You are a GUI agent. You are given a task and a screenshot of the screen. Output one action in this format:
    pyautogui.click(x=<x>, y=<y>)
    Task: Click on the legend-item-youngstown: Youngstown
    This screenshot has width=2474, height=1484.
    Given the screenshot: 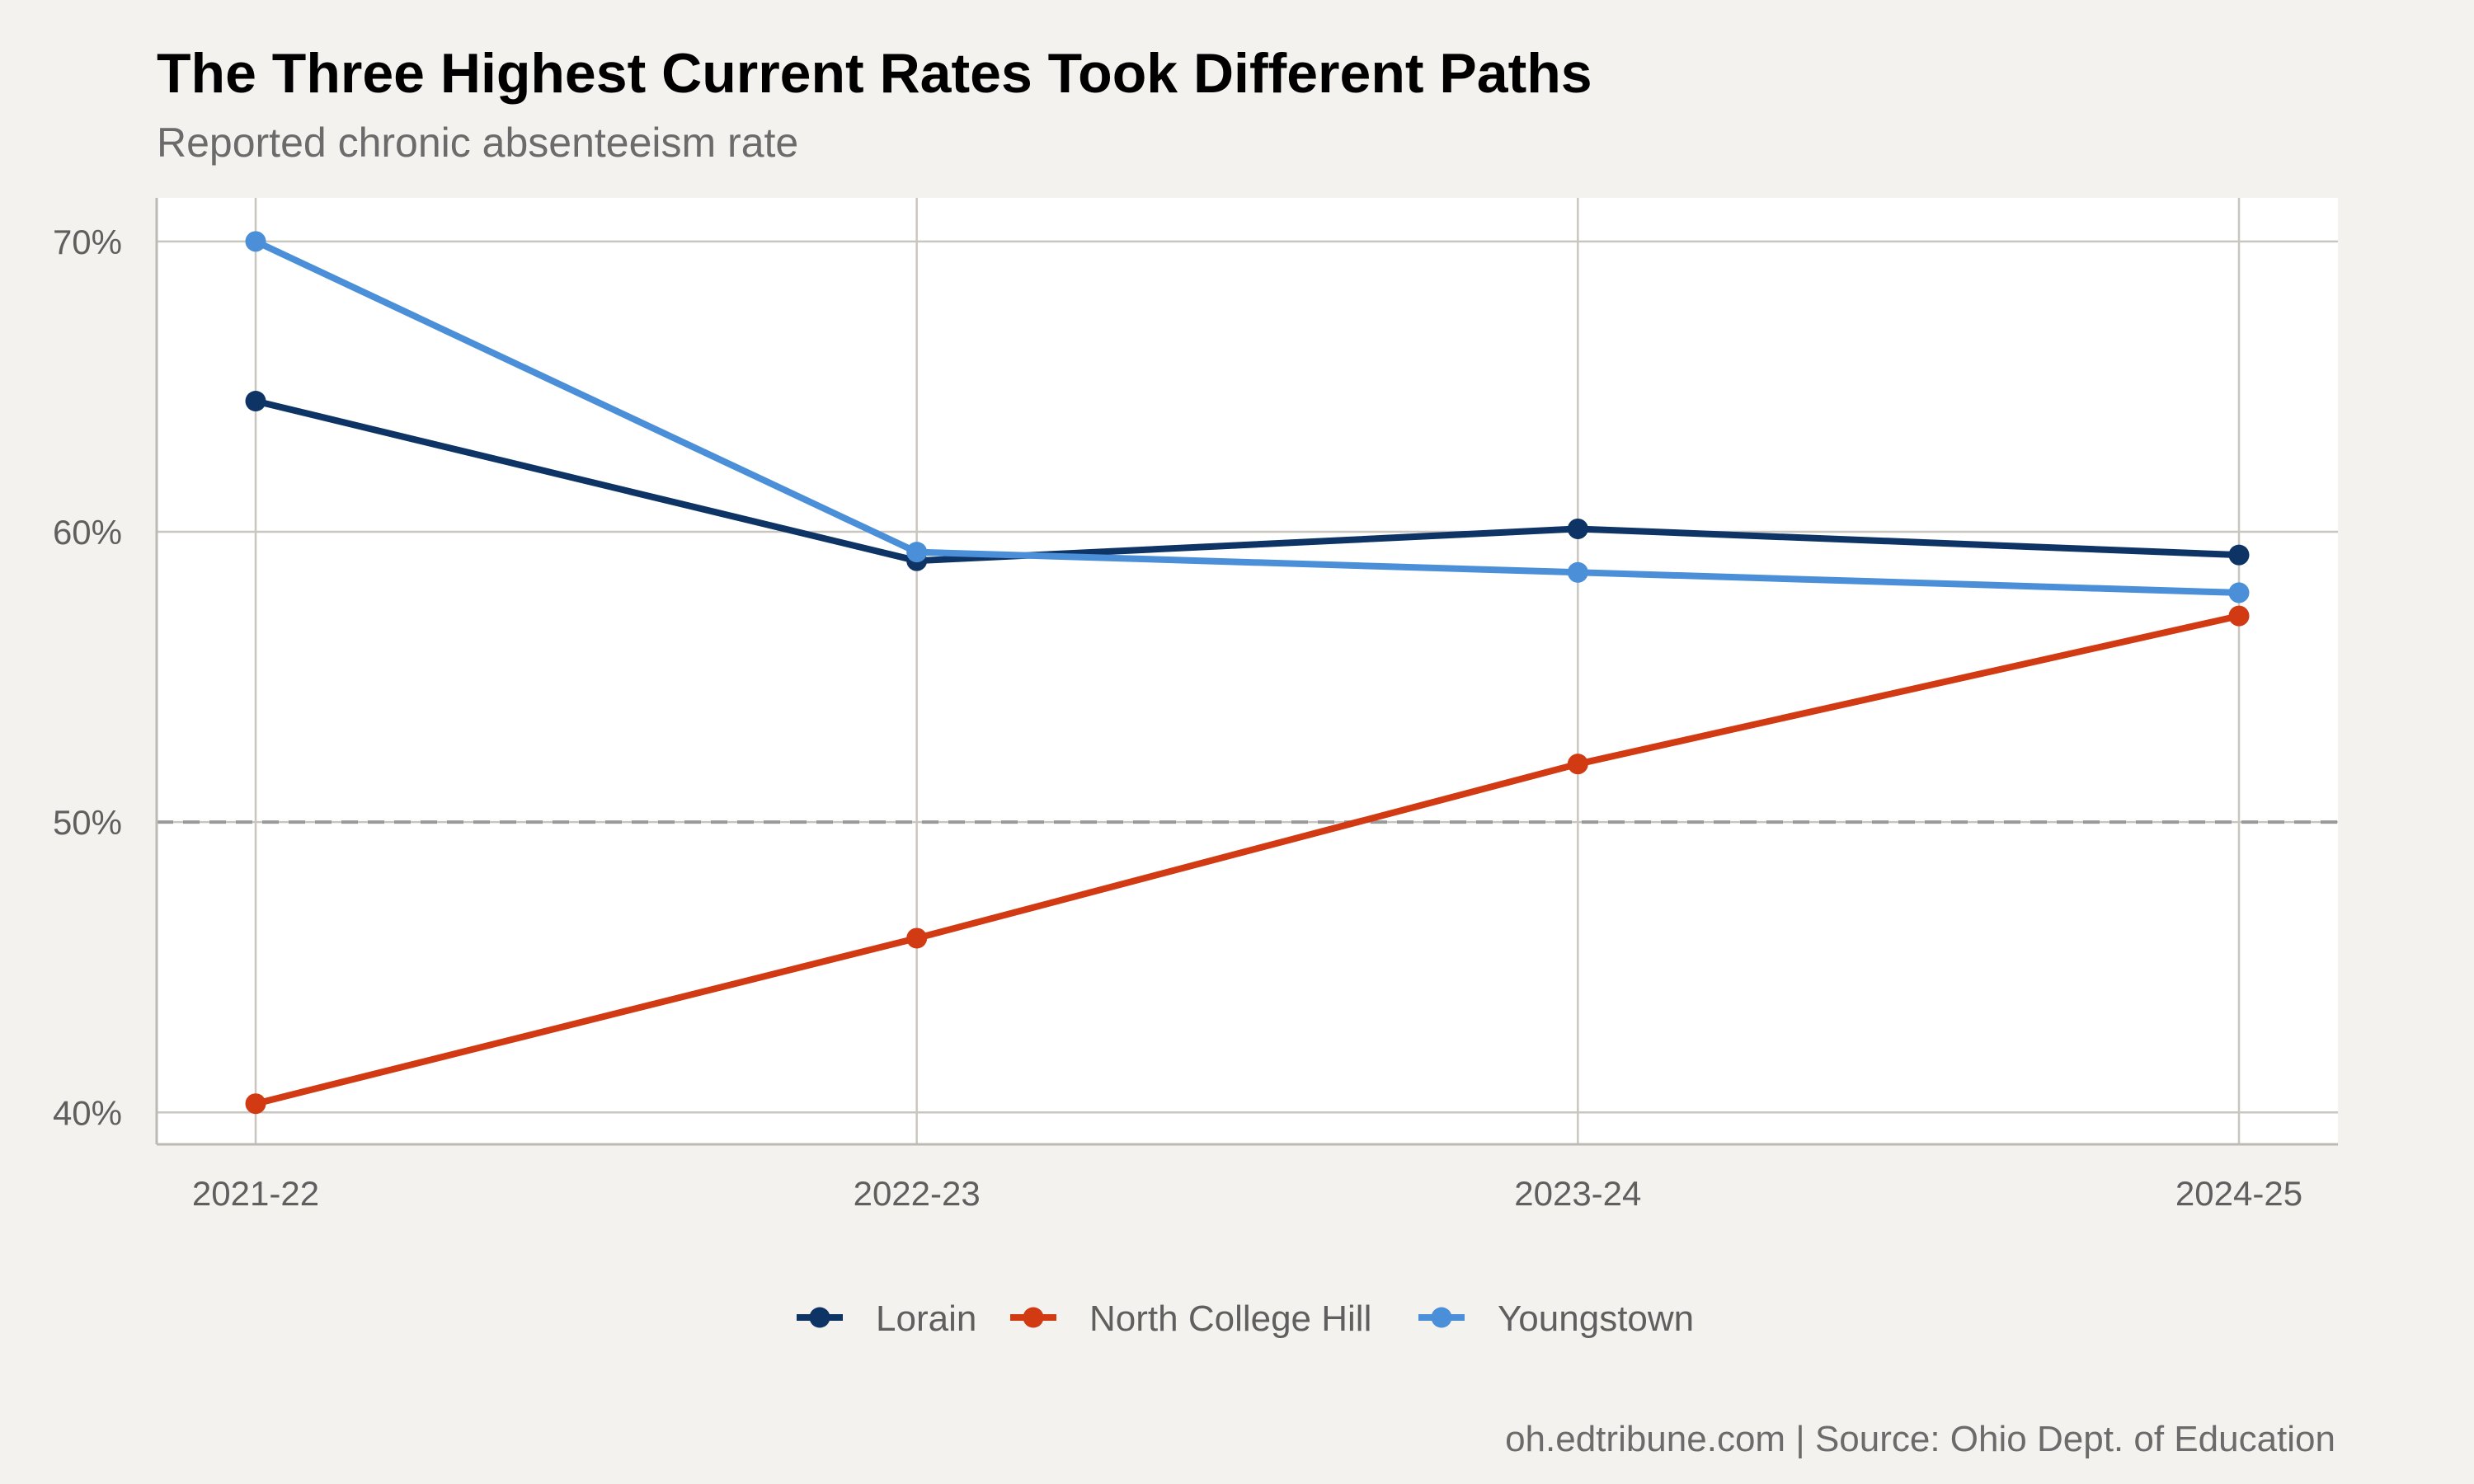 What is the action you would take?
    pyautogui.click(x=1556, y=1318)
    